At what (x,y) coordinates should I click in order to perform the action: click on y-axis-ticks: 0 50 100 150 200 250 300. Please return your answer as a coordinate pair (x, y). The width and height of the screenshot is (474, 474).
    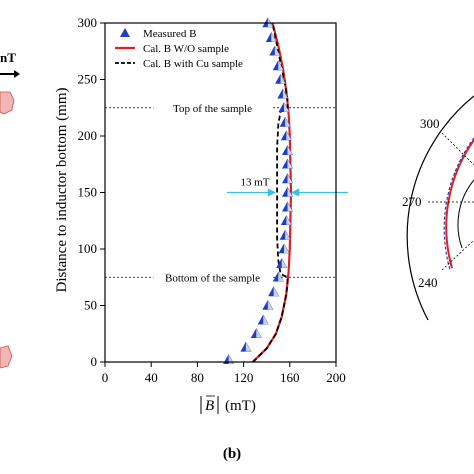
    Looking at the image, I should click on (91, 192).